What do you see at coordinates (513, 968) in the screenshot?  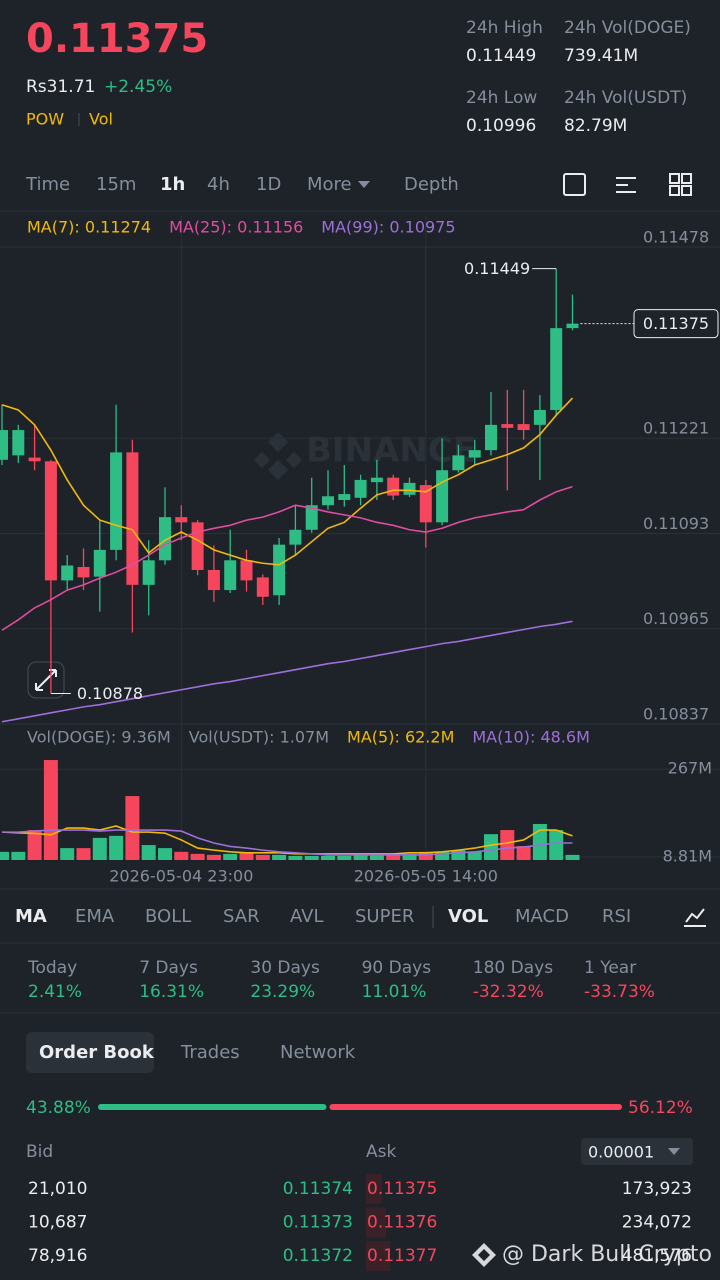 I see `performance-label: 180 Days` at bounding box center [513, 968].